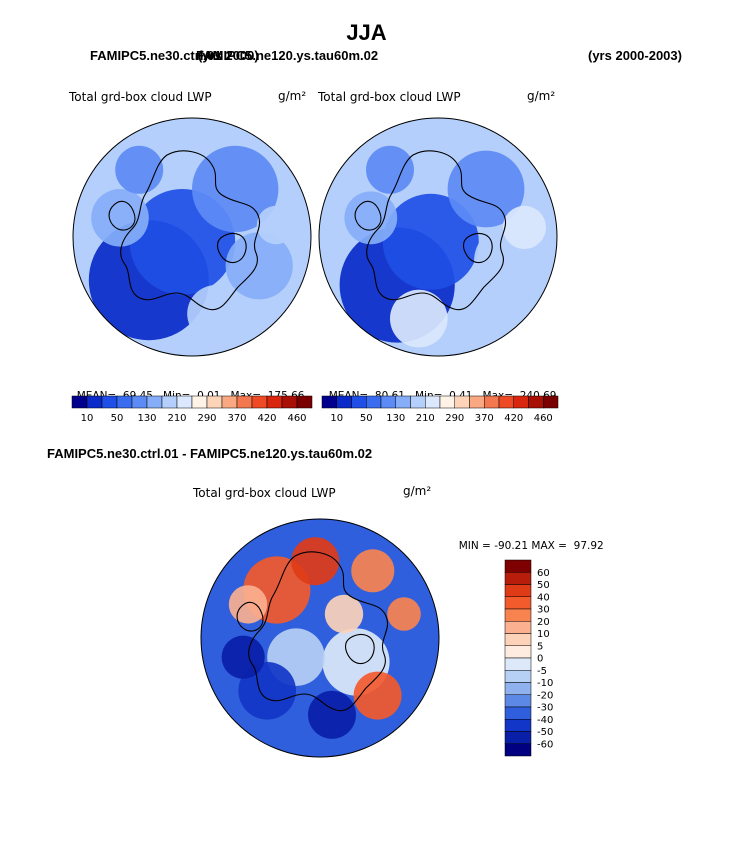 The image size is (733, 855). I want to click on left-case-years: (yrs 2000), so click(228, 55).